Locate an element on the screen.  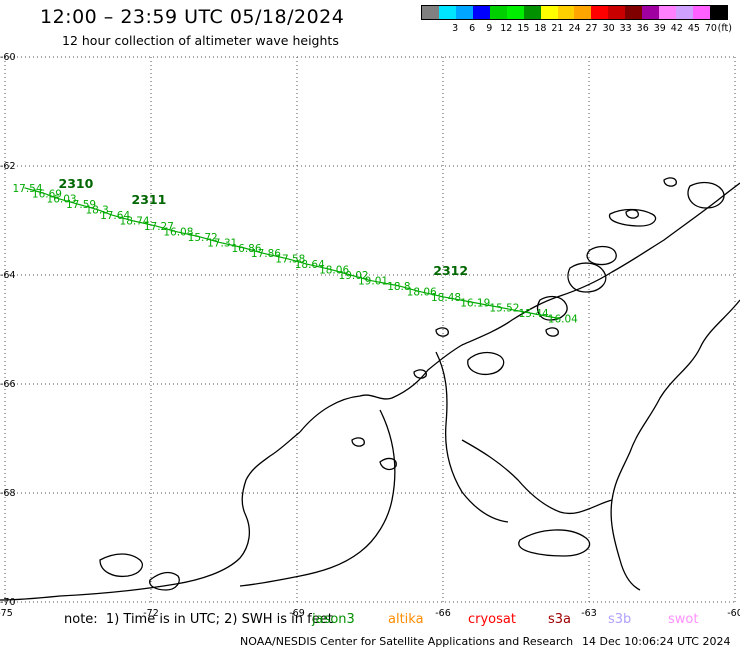
legend-label: 42 is located at coordinates (676, 28).